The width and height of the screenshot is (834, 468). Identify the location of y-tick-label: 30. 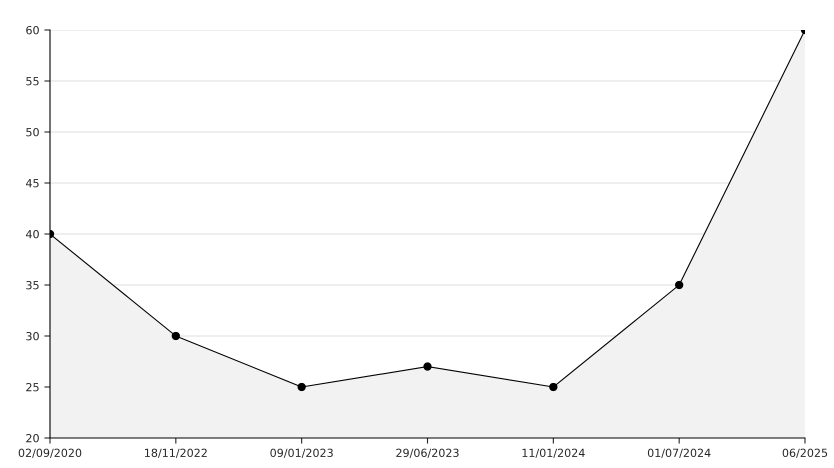
(32, 336).